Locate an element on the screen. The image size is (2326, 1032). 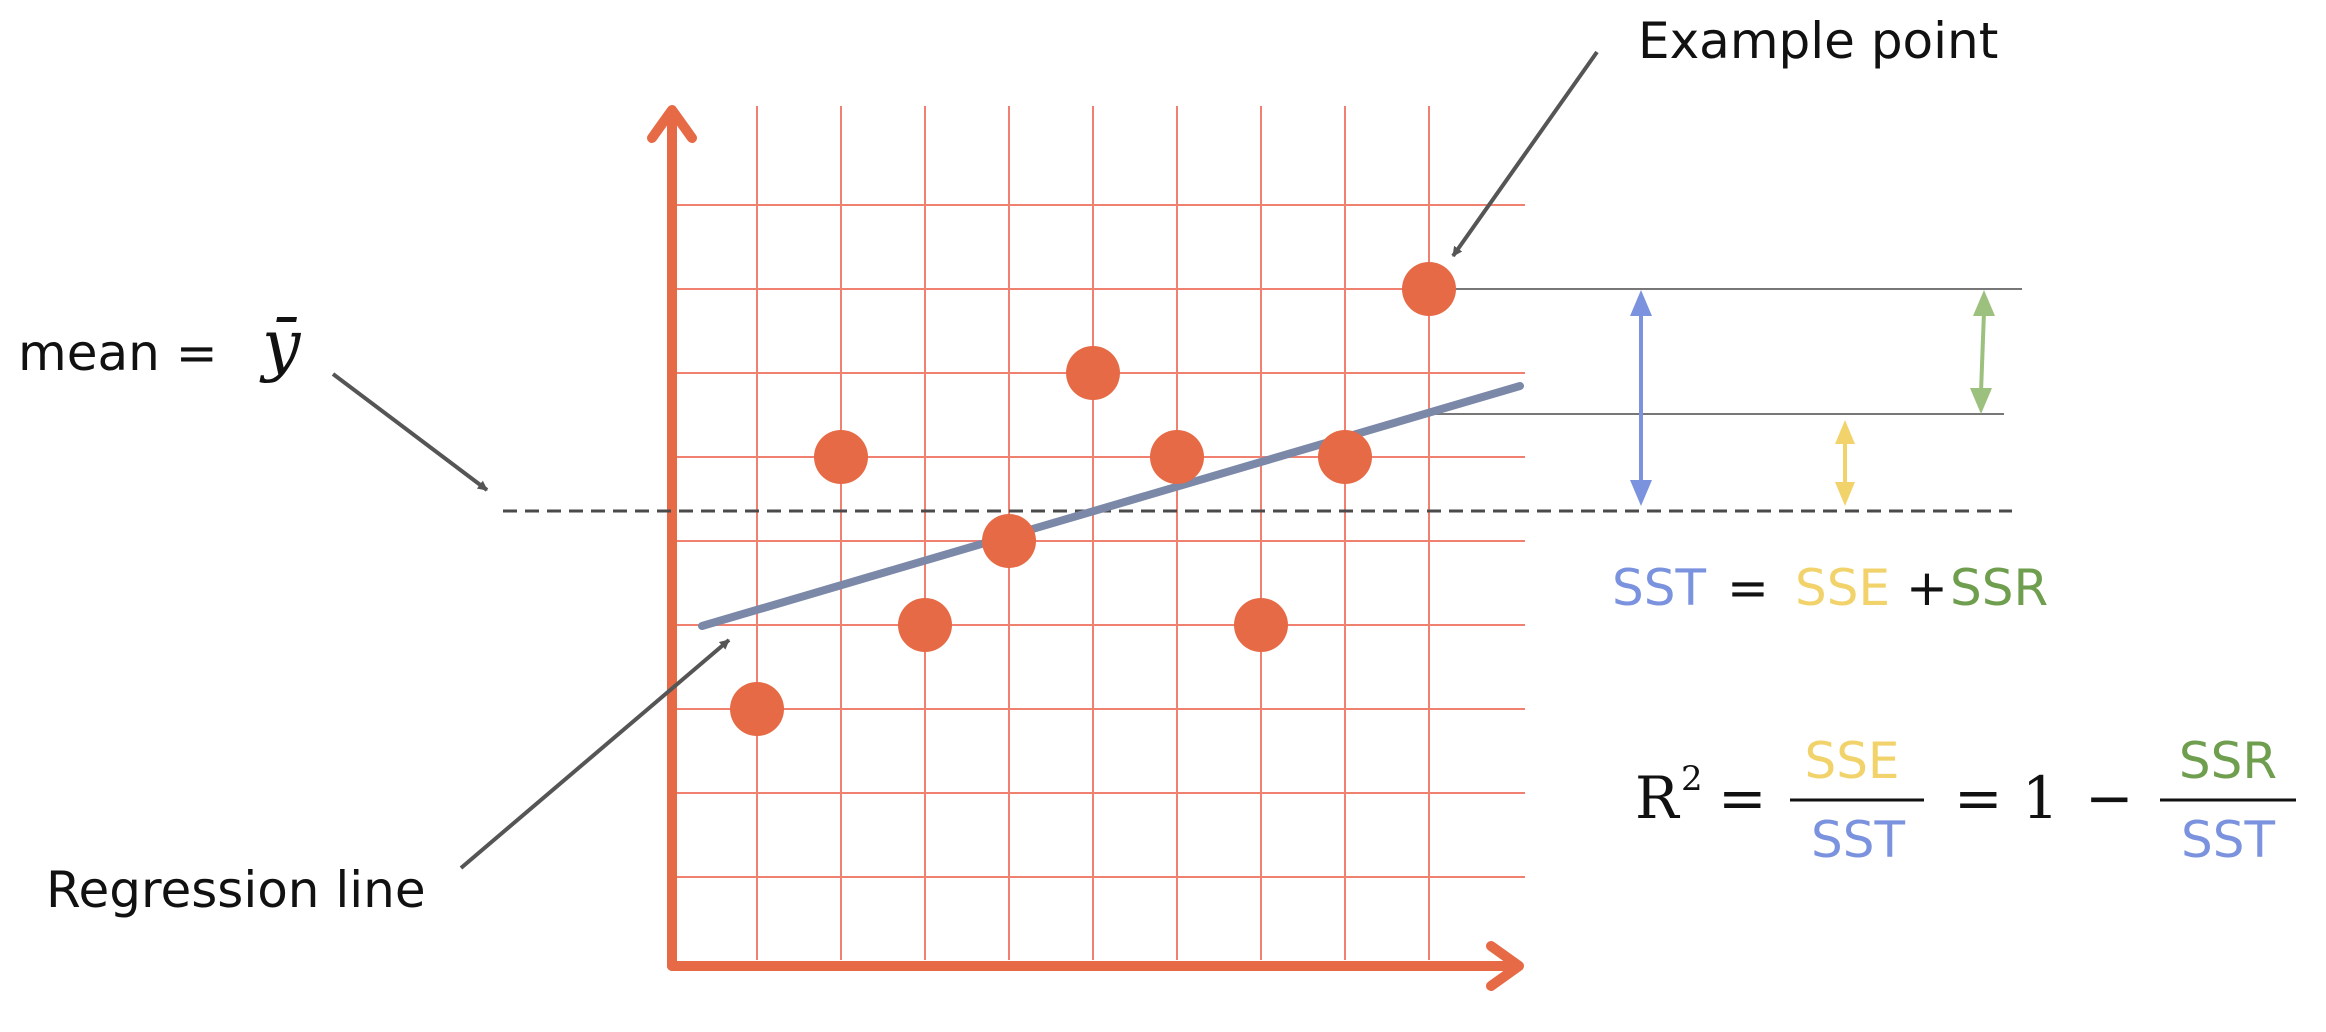
equation-ssr: SSR is located at coordinates (1999, 588).